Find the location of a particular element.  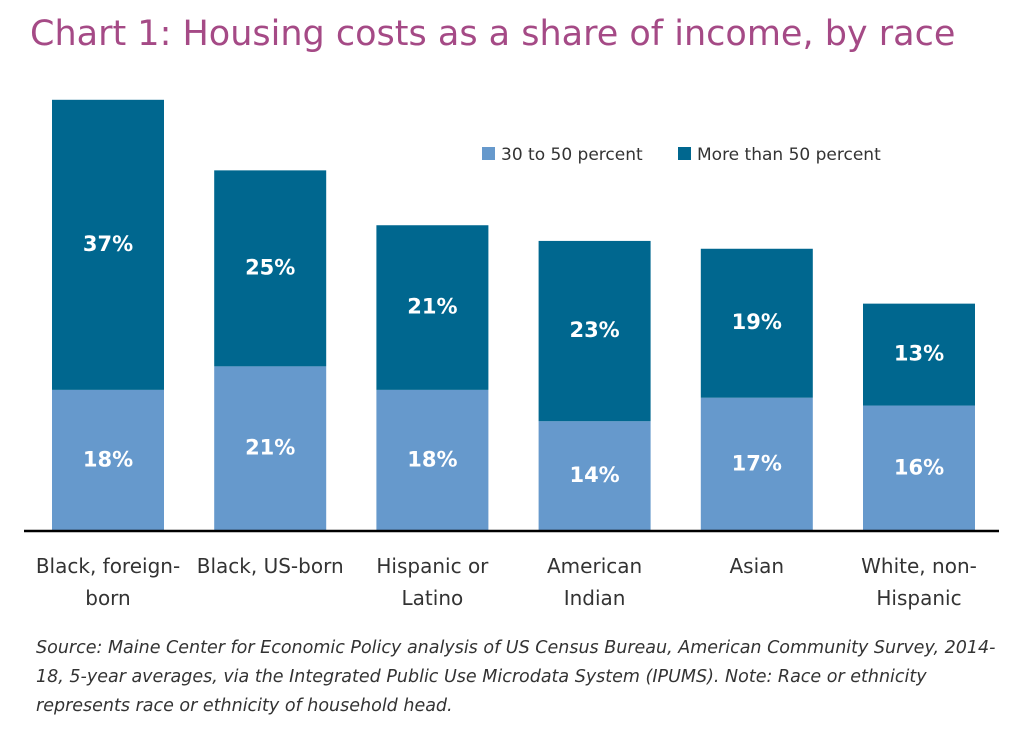

data-label-upper-0: 37% is located at coordinates (108, 244).